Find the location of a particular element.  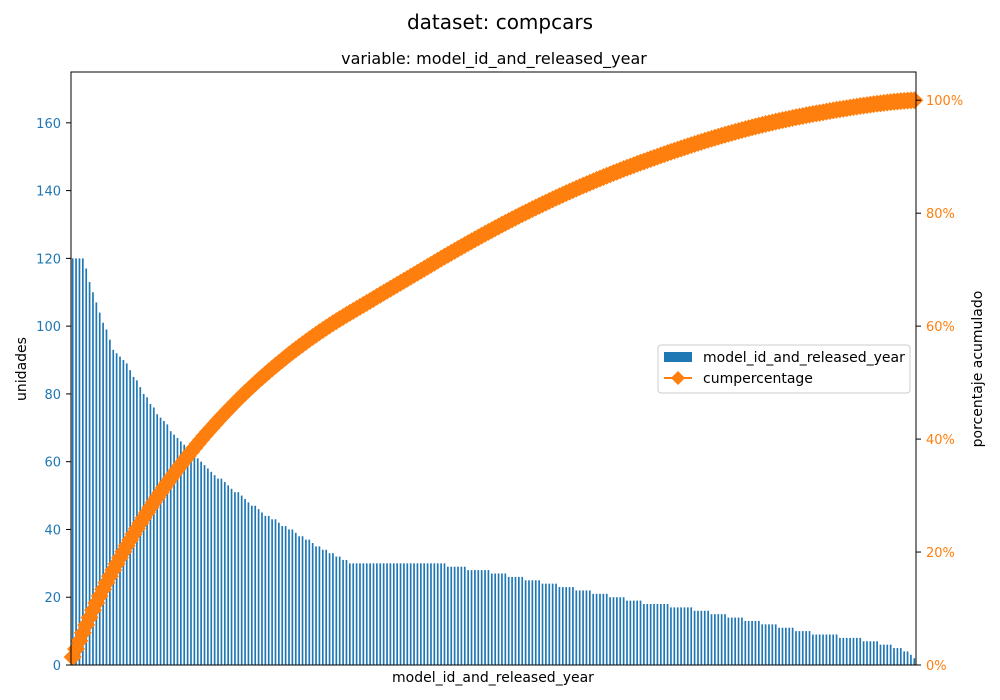

left-y-axis: 0 20 40 60 80 100 120 140 160 is located at coordinates (53, 395).